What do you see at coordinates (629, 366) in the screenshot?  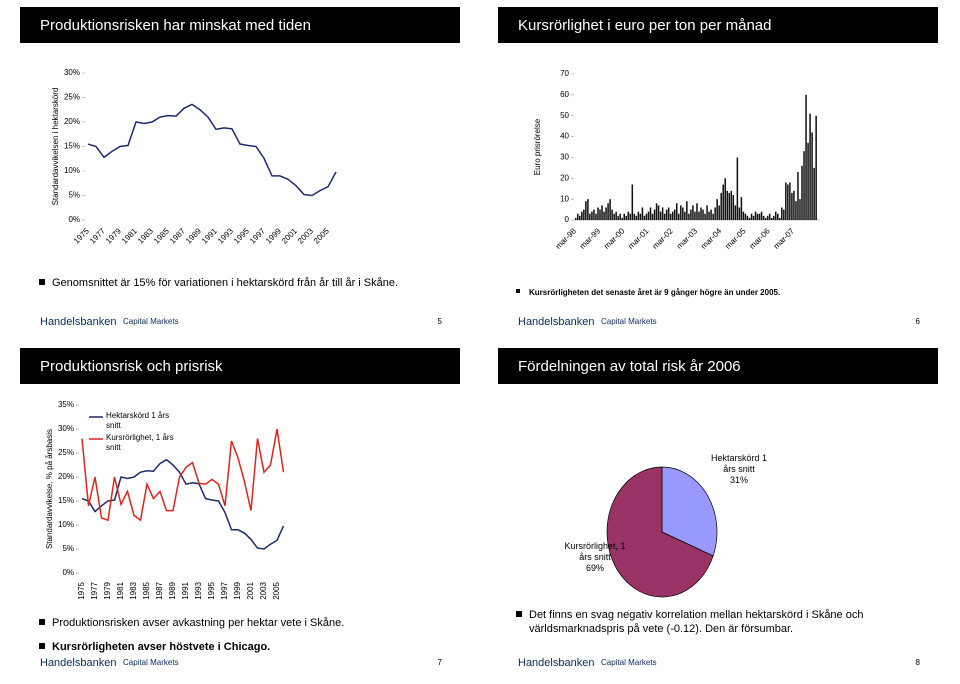 I see `slide-title: Fördelningen av total risk år 2006` at bounding box center [629, 366].